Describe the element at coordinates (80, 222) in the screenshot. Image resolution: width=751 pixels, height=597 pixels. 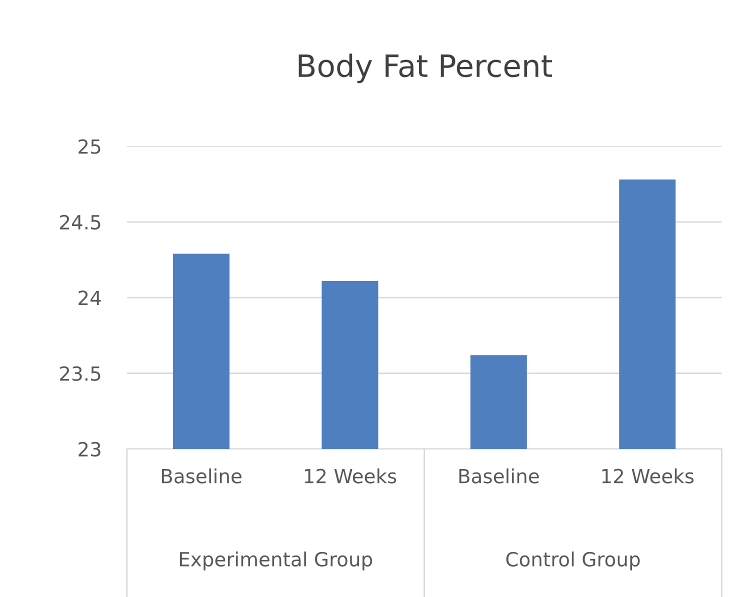
I see `y-tick-label: 24.5` at that location.